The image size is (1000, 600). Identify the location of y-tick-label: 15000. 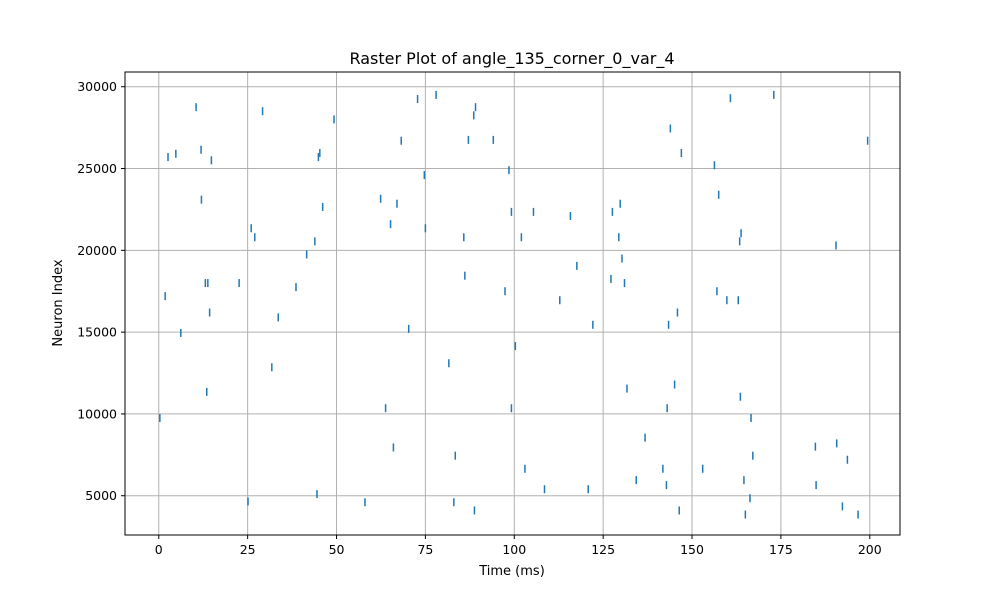
(97, 332).